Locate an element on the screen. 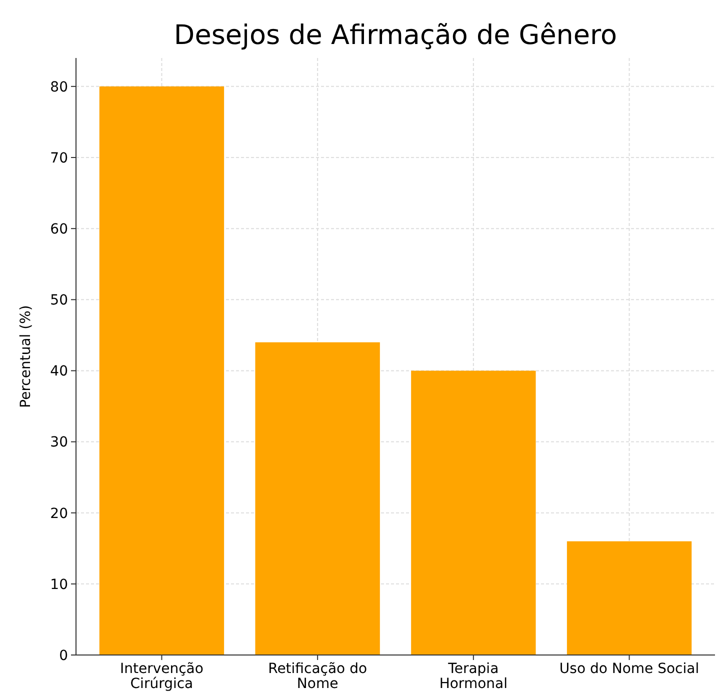  y-tick-label: 0 is located at coordinates (63, 656).